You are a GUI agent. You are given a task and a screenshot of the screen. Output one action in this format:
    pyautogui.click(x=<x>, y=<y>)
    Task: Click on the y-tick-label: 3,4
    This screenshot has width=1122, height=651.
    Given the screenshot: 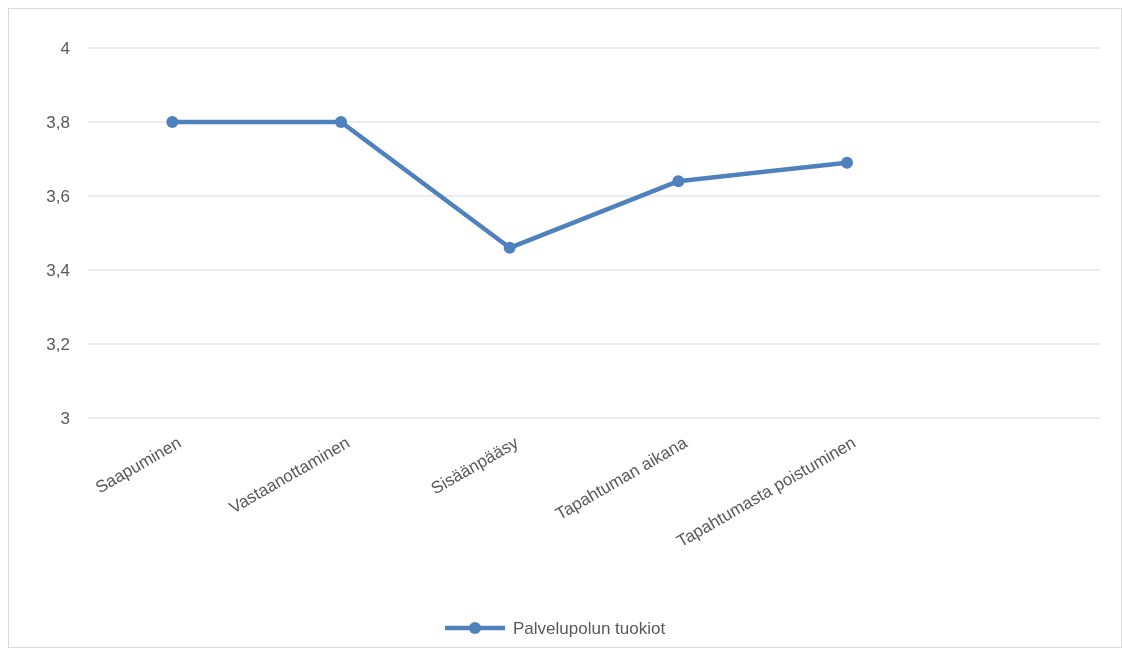 What is the action you would take?
    pyautogui.click(x=58, y=270)
    